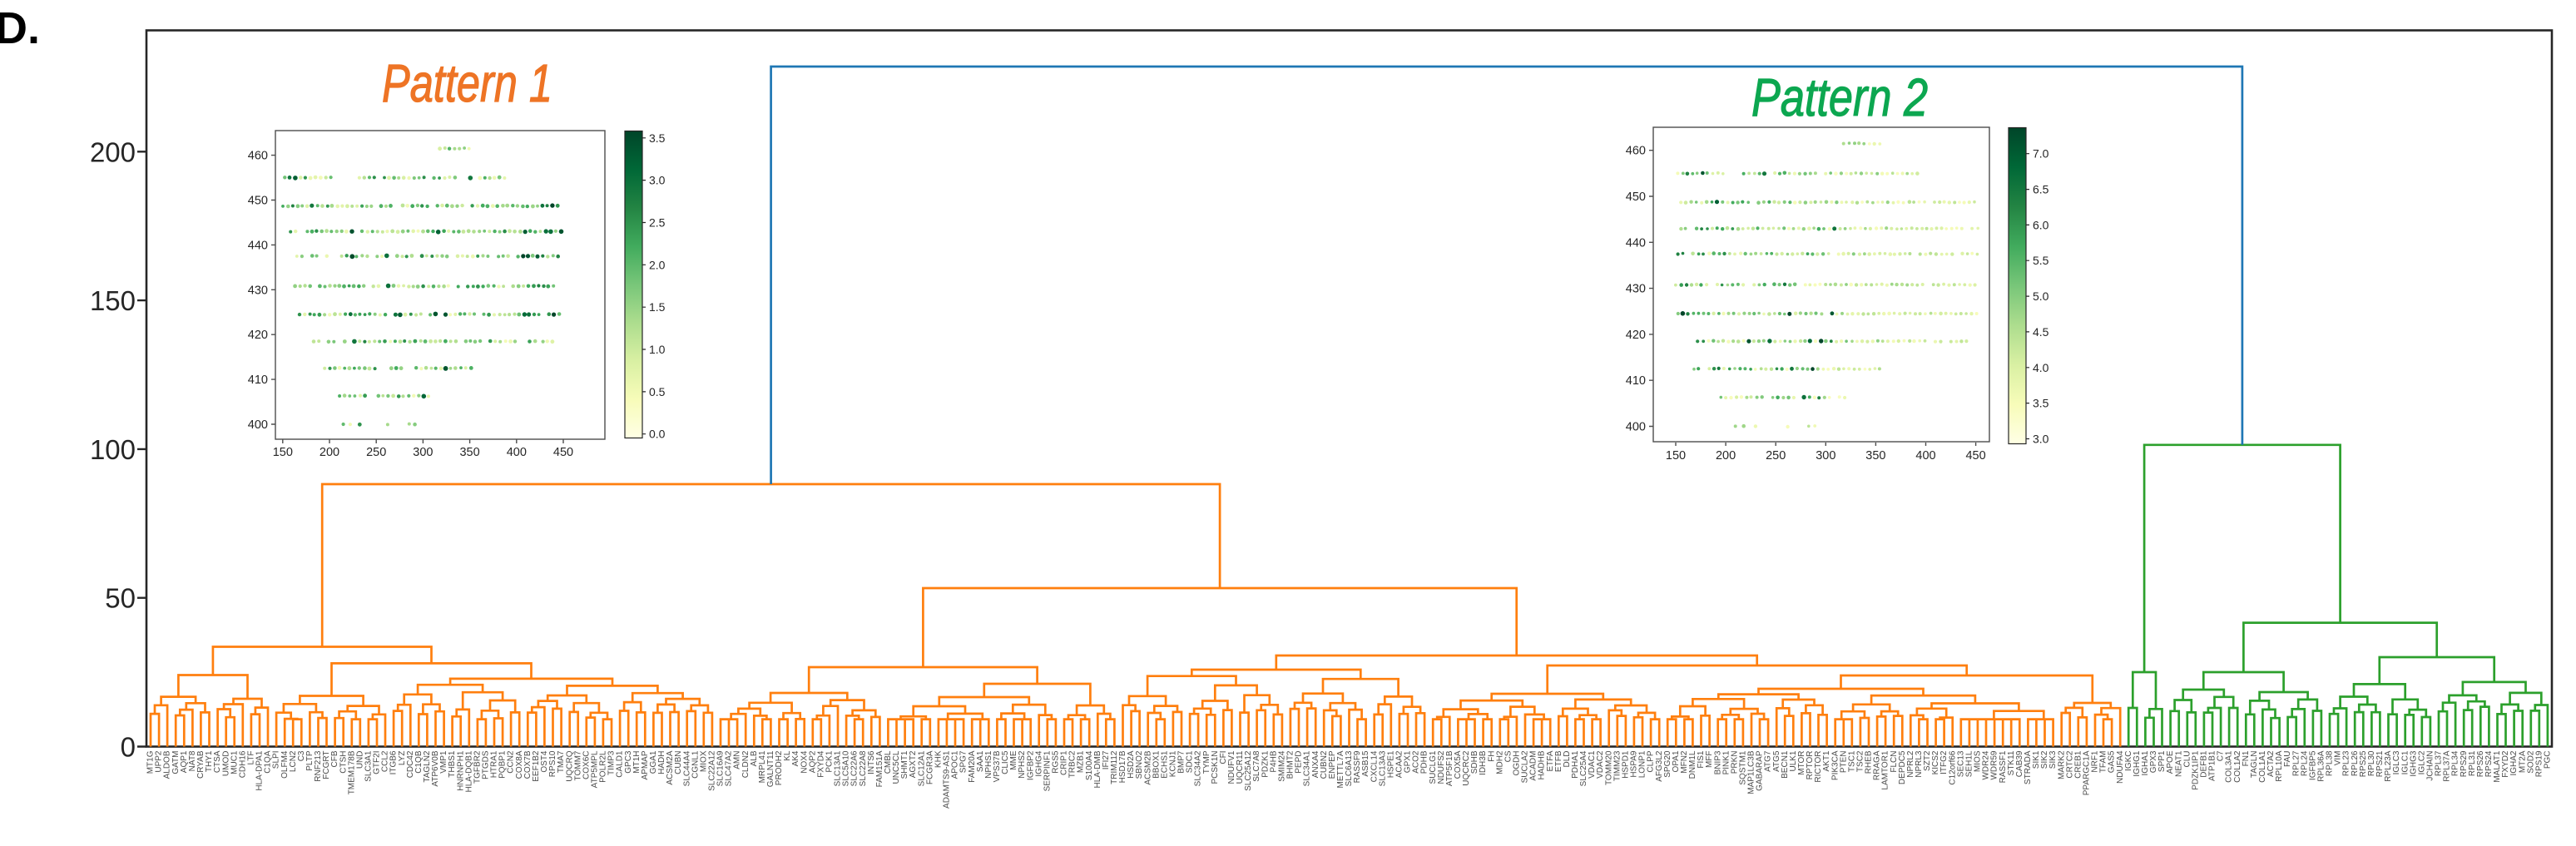 This screenshot has height=846, width=2576. Describe the element at coordinates (2514, 762) in the screenshot. I see `svg-text: IGHA2` at that location.